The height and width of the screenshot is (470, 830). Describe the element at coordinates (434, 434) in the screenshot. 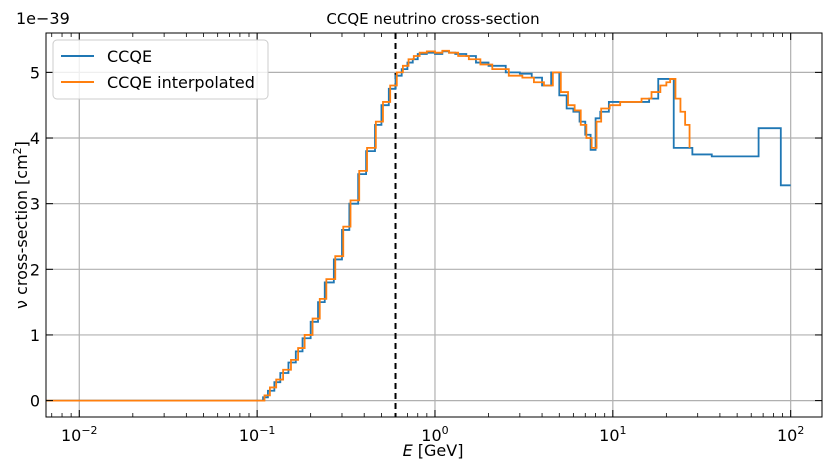

I see `x-tick-label: 10⁰` at that location.